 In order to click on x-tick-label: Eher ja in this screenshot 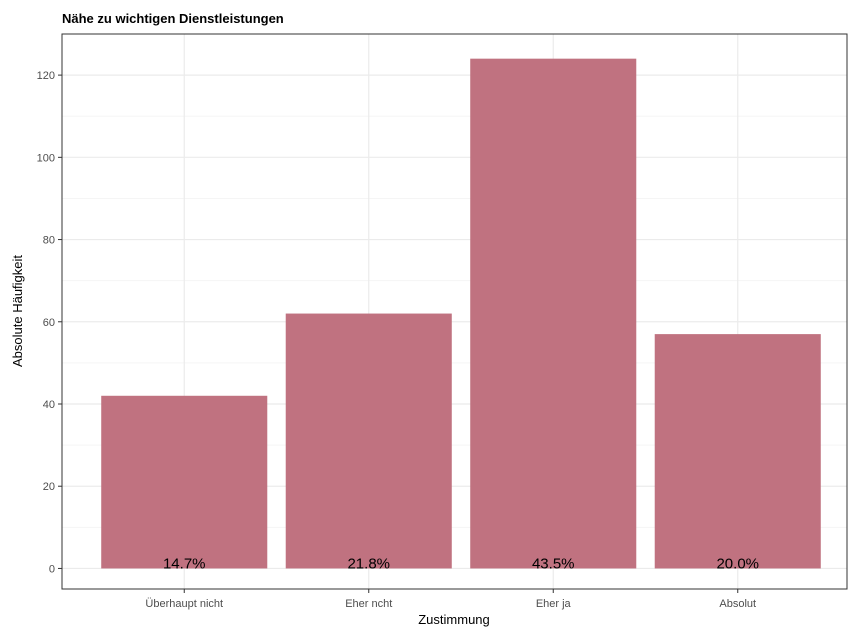, I will do `click(554, 604)`.